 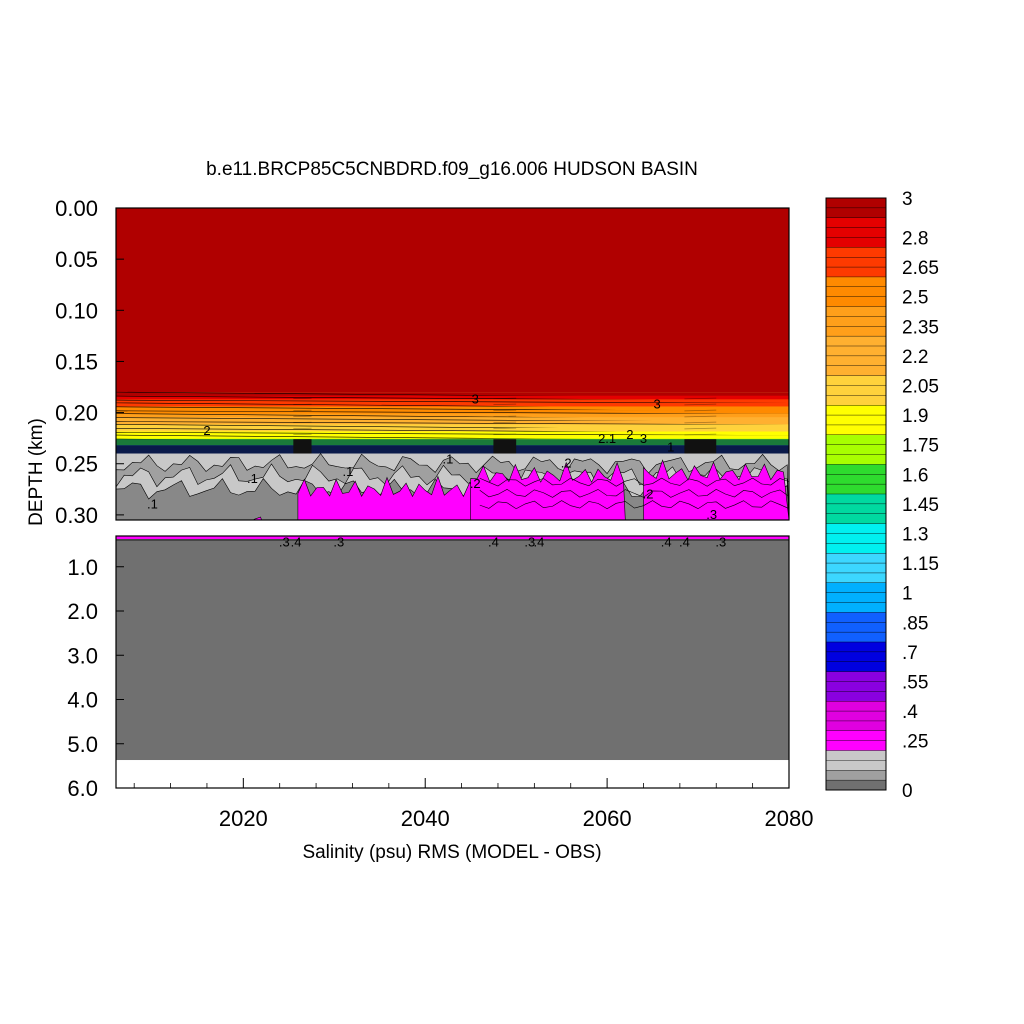 I want to click on green-band, so click(x=452, y=442).